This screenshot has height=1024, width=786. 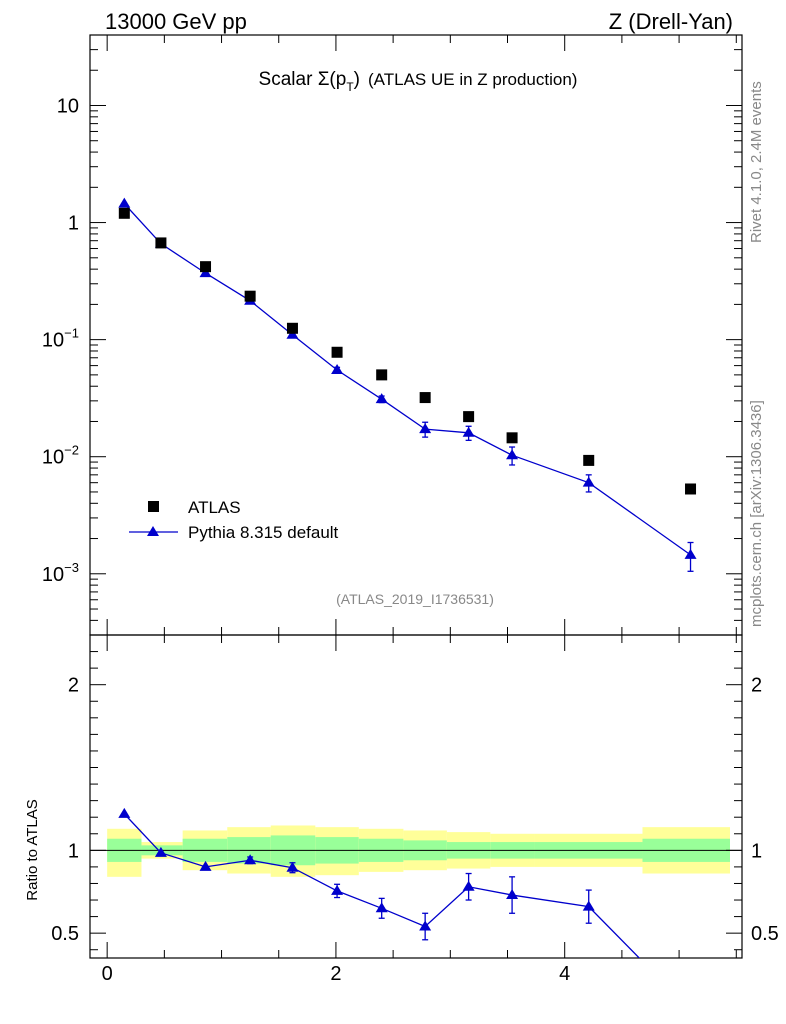 I want to click on ratio-ytick-label-right-1: 1, so click(x=756, y=851).